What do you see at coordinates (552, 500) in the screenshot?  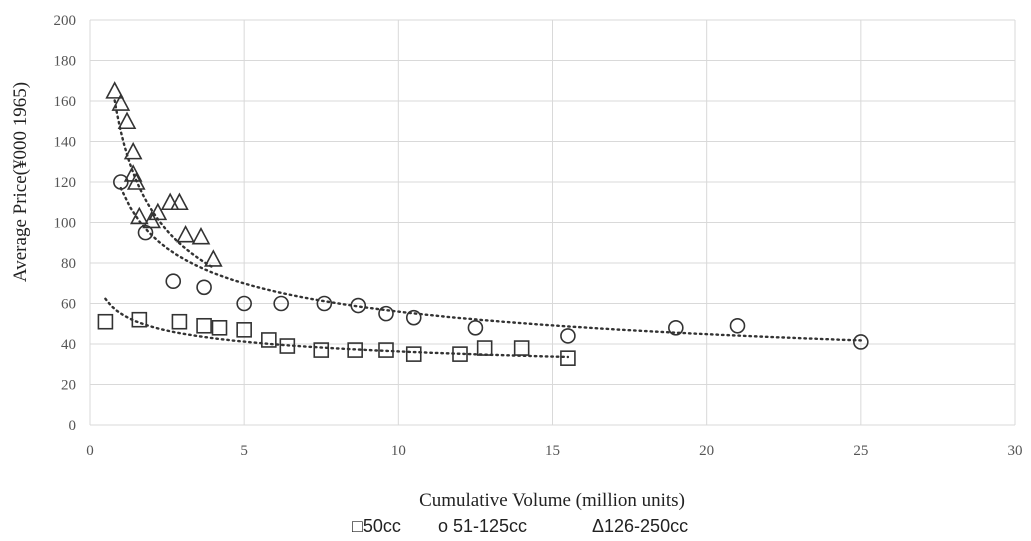 I see `x-axis-title: Cumulative Volume (million units)` at bounding box center [552, 500].